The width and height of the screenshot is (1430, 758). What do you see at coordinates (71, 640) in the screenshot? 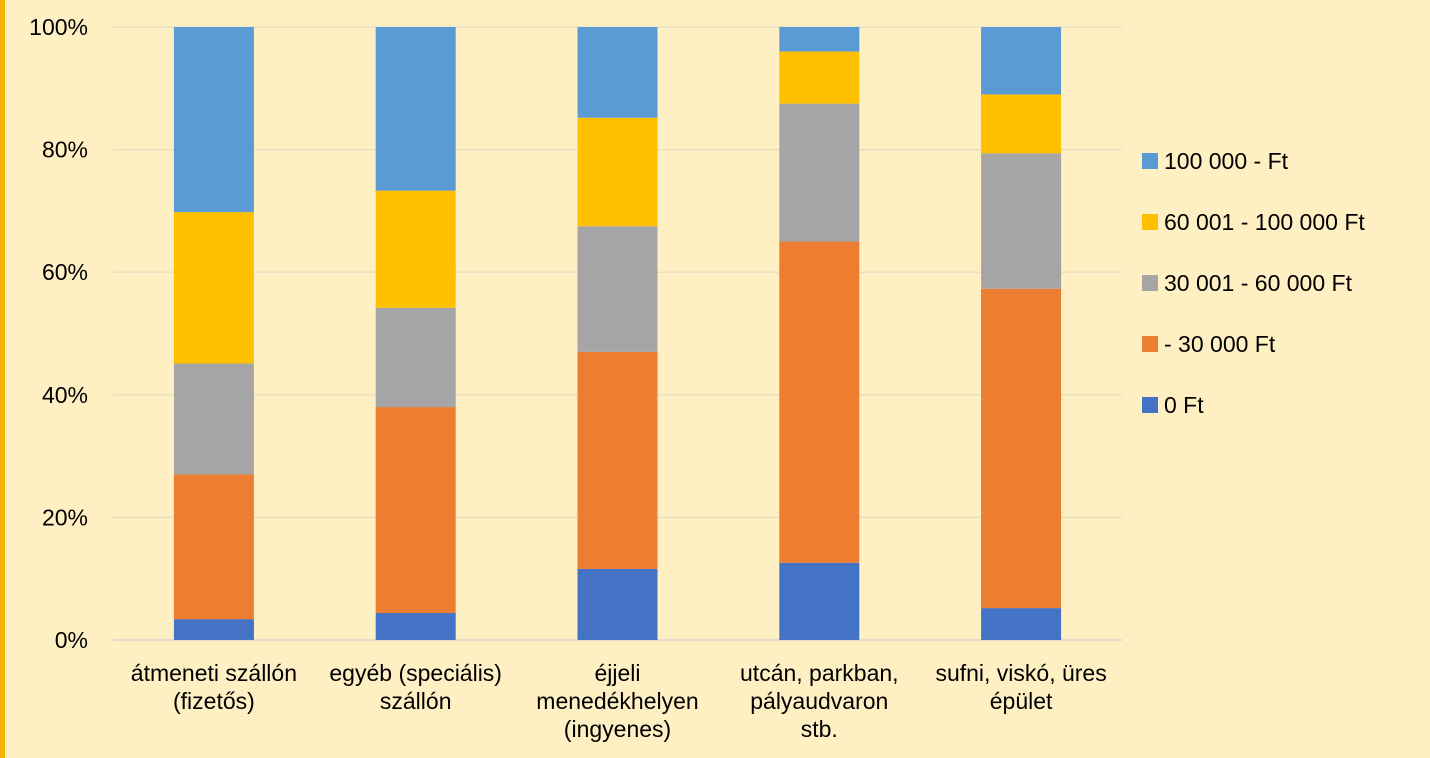
I see `y-tick-label: 0%` at bounding box center [71, 640].